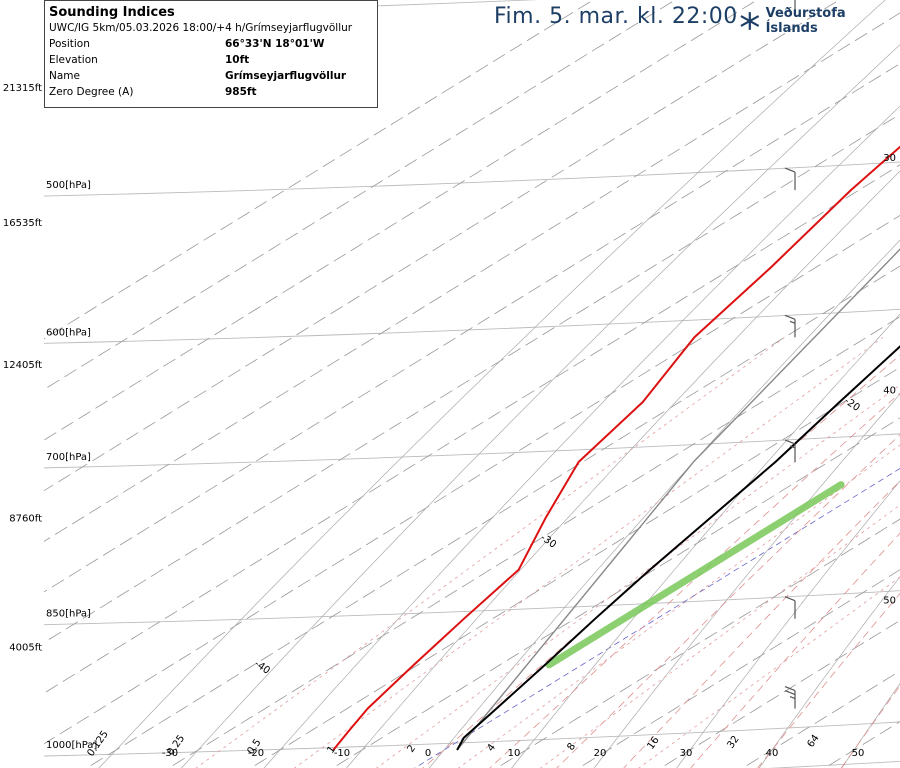 The width and height of the screenshot is (900, 768). What do you see at coordinates (211, 92) in the screenshot?
I see `info-row-zero-degree: Zero Degree (A) 985ft` at bounding box center [211, 92].